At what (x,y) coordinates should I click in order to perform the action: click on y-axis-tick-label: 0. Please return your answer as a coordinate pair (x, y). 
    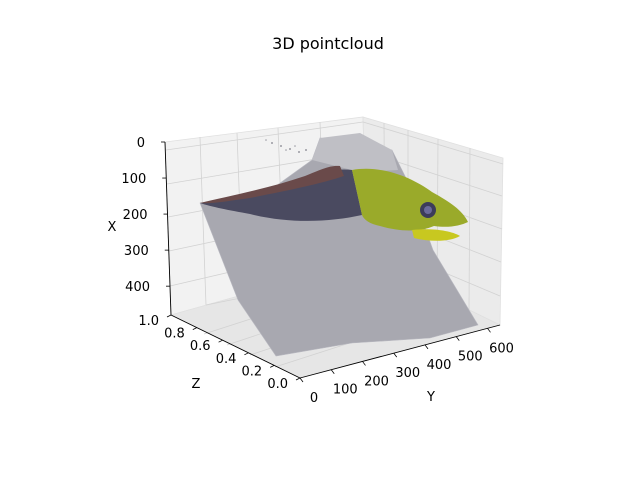
    Looking at the image, I should click on (314, 398).